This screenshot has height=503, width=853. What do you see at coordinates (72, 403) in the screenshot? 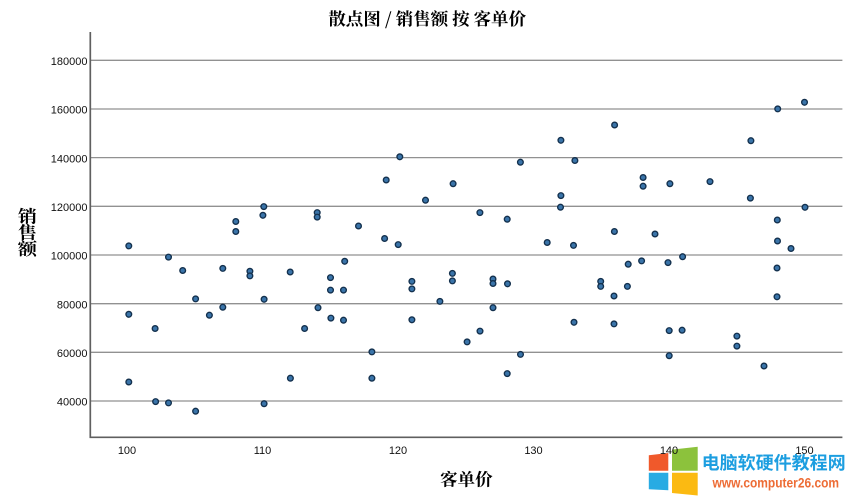
I see `svg-text: 40000` at bounding box center [72, 403].